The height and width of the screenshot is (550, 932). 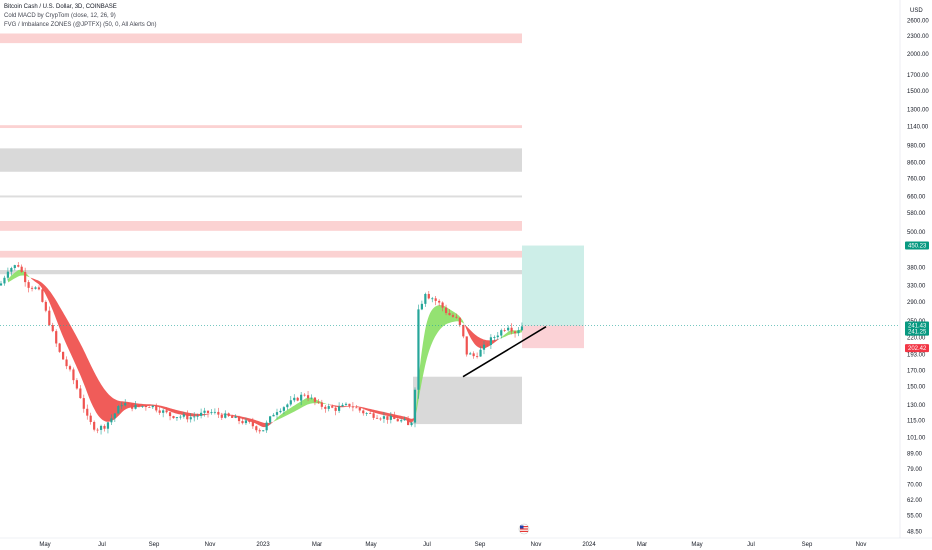 I want to click on fvg-zone-bearish, so click(x=261, y=226).